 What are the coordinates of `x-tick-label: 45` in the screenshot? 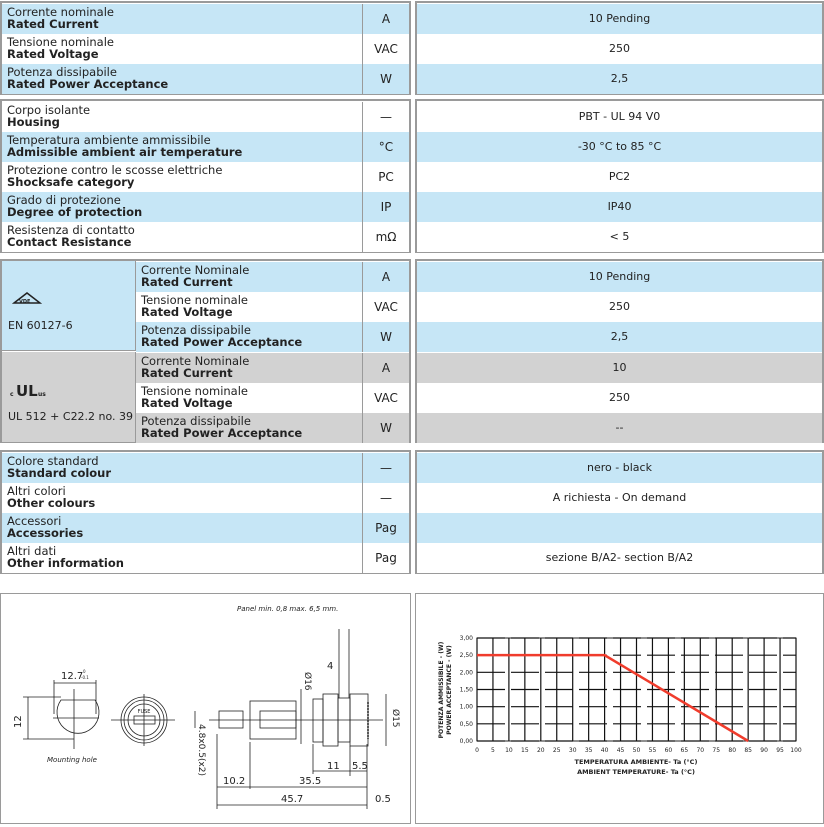 It's located at (621, 750).